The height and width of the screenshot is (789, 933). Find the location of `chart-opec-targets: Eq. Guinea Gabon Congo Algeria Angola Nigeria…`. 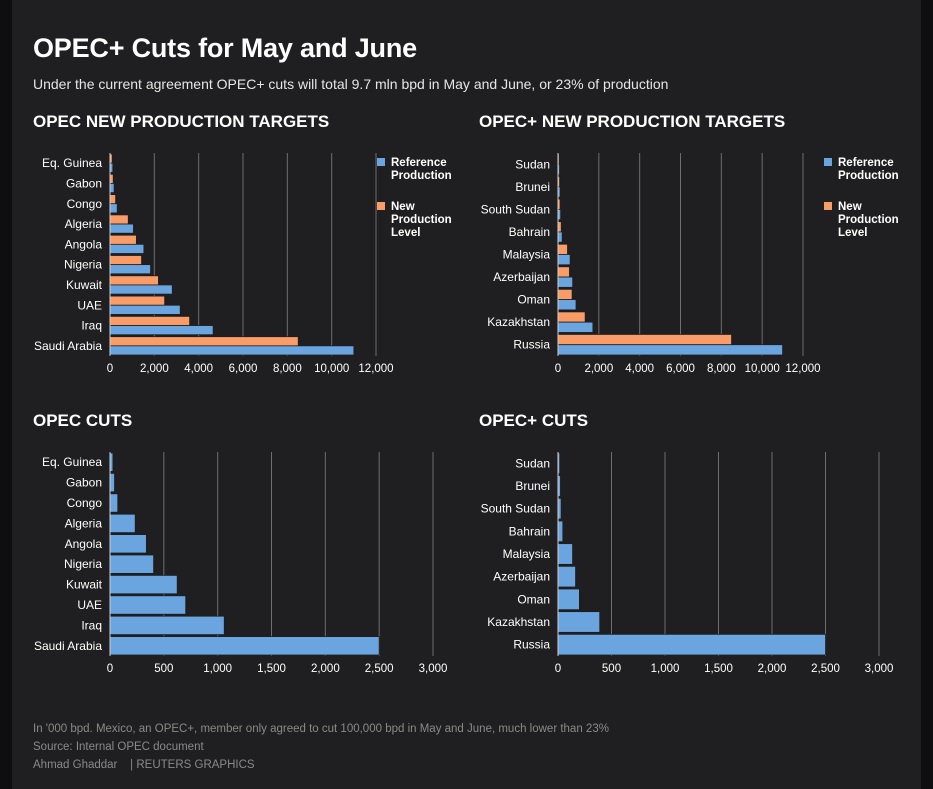

chart-opec-targets: Eq. Guinea Gabon Congo Algeria Angola Nigeria… is located at coordinates (243, 264).